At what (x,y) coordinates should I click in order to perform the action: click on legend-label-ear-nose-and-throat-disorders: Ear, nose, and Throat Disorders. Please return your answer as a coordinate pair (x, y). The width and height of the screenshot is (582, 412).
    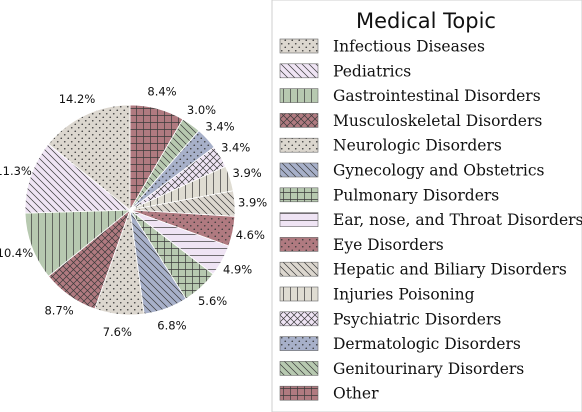
    Looking at the image, I should click on (457, 220).